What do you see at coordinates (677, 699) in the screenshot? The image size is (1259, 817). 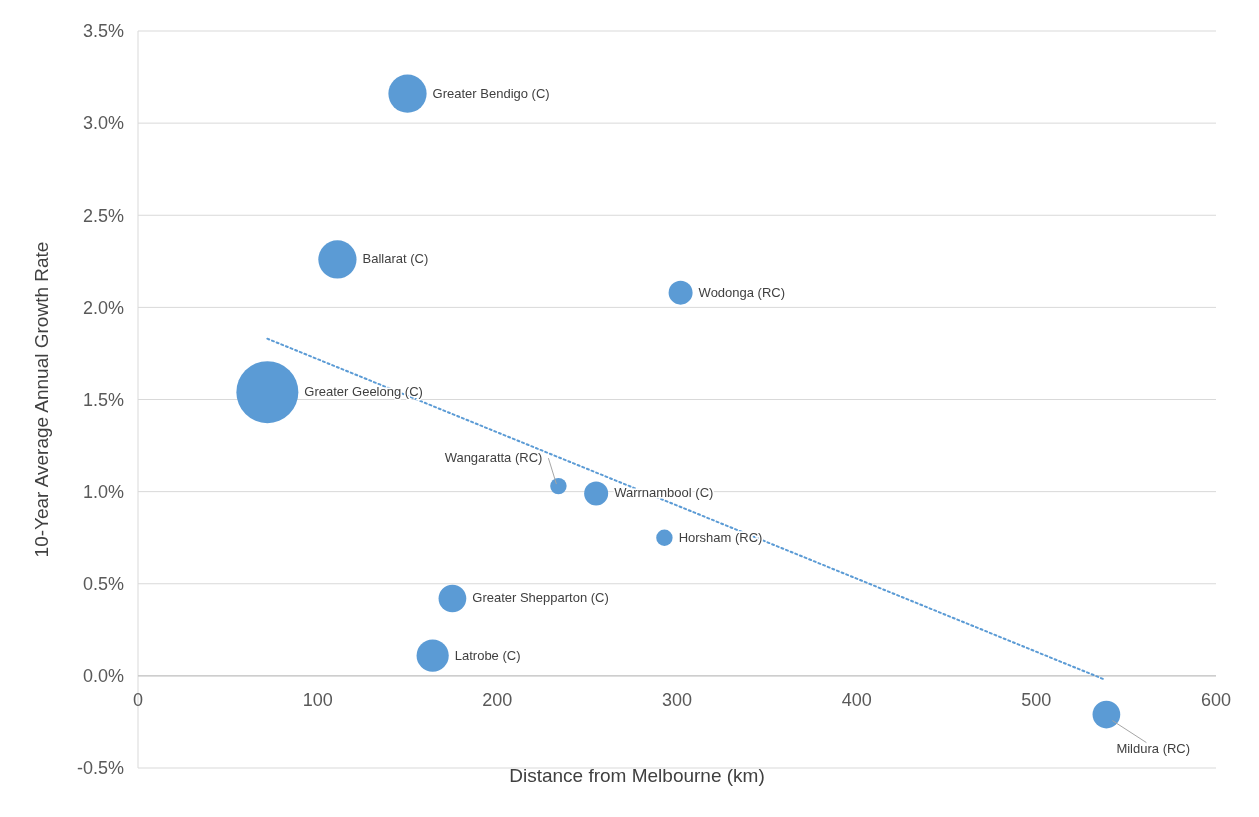 I see `x-tick-label: 300` at bounding box center [677, 699].